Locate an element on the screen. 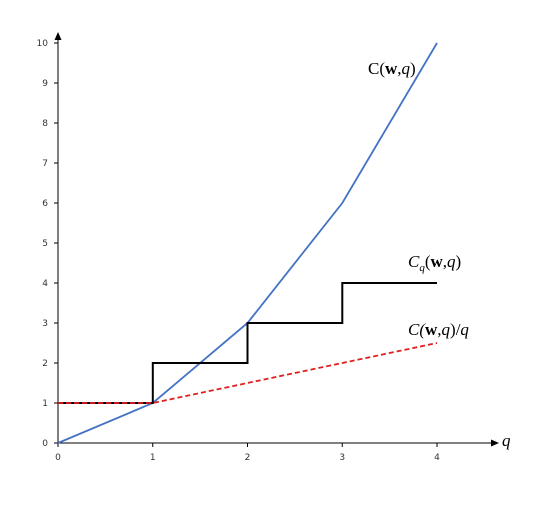 Image resolution: width=552 pixels, height=518 pixels. y-tick-label: 3 is located at coordinates (45, 324).